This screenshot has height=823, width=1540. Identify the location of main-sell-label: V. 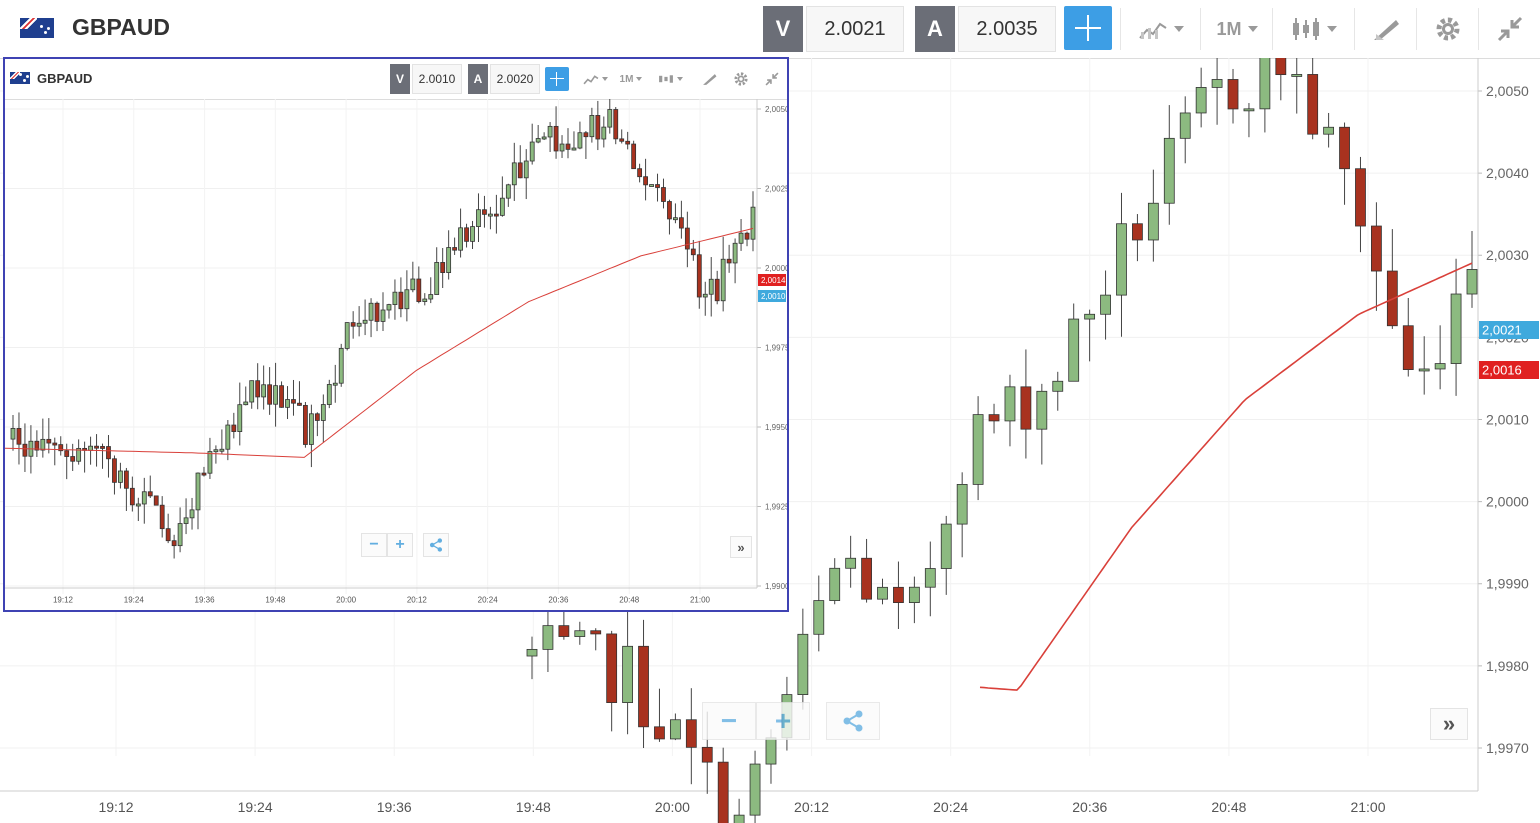
(783, 29).